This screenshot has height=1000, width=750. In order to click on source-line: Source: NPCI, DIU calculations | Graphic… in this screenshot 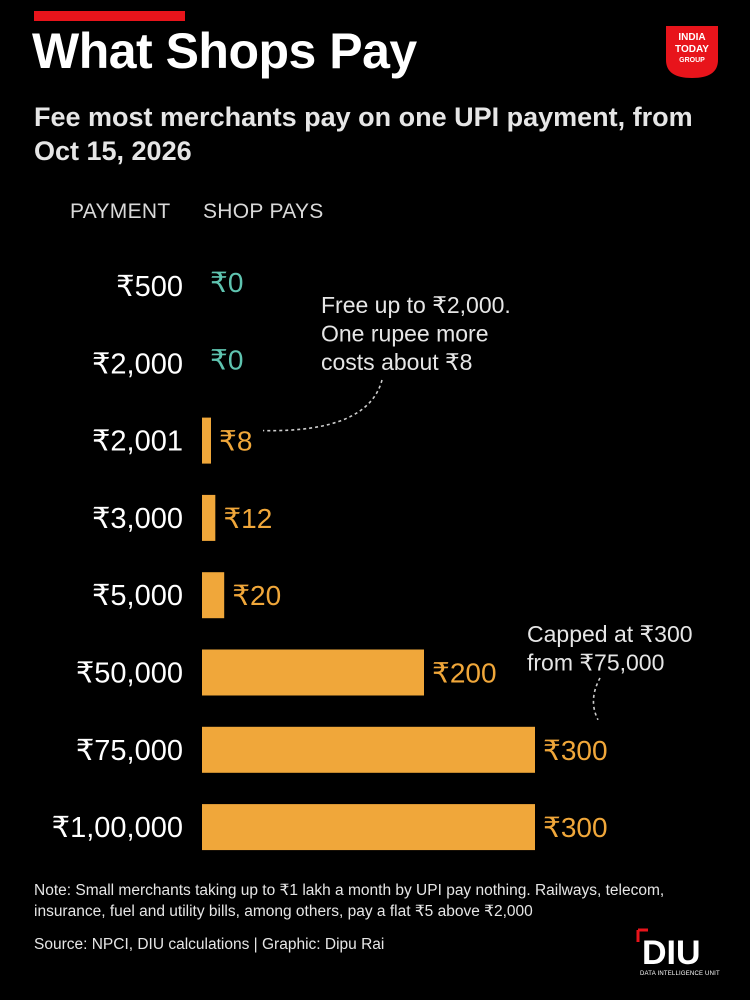, I will do `click(209, 944)`.